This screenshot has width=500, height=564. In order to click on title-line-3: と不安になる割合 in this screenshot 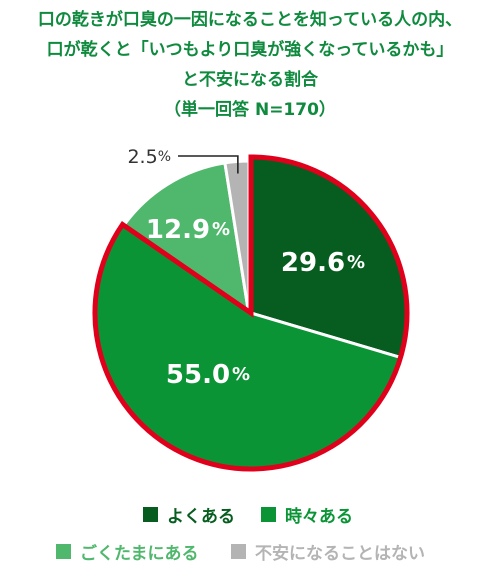, I will do `click(250, 80)`.